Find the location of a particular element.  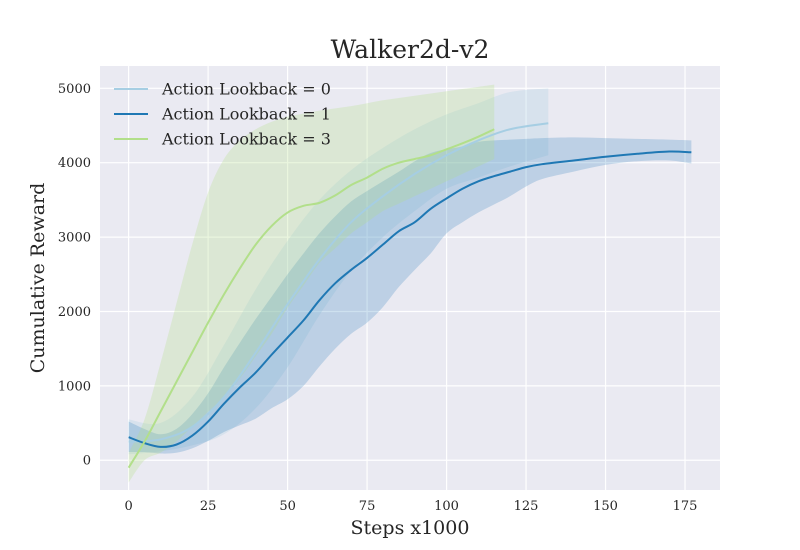

y-axis-ticks: 0 1000 2000 3000 4000 5000 is located at coordinates (74, 275).